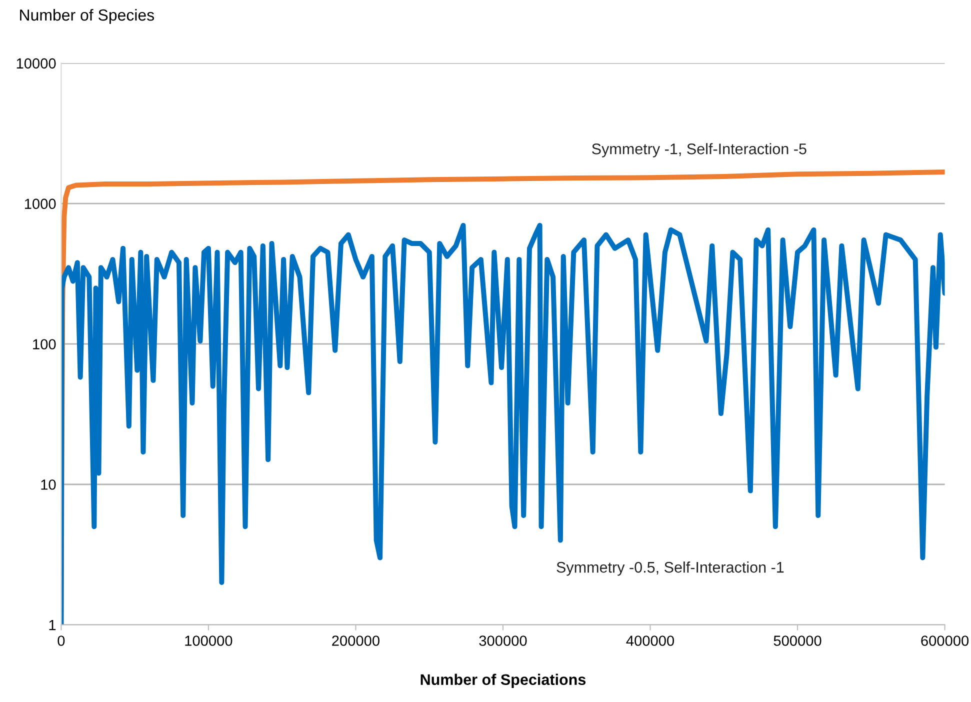 The height and width of the screenshot is (702, 971). I want to click on y-tick-label: 1000, so click(40, 204).